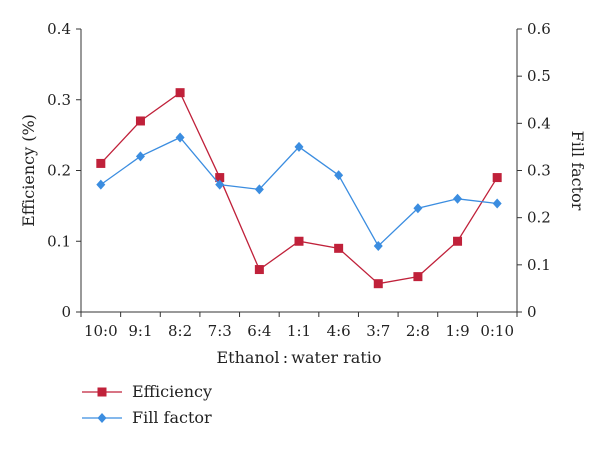 This screenshot has height=450, width=600. What do you see at coordinates (539, 218) in the screenshot?
I see `y-right-tick-label: 0.2` at bounding box center [539, 218].